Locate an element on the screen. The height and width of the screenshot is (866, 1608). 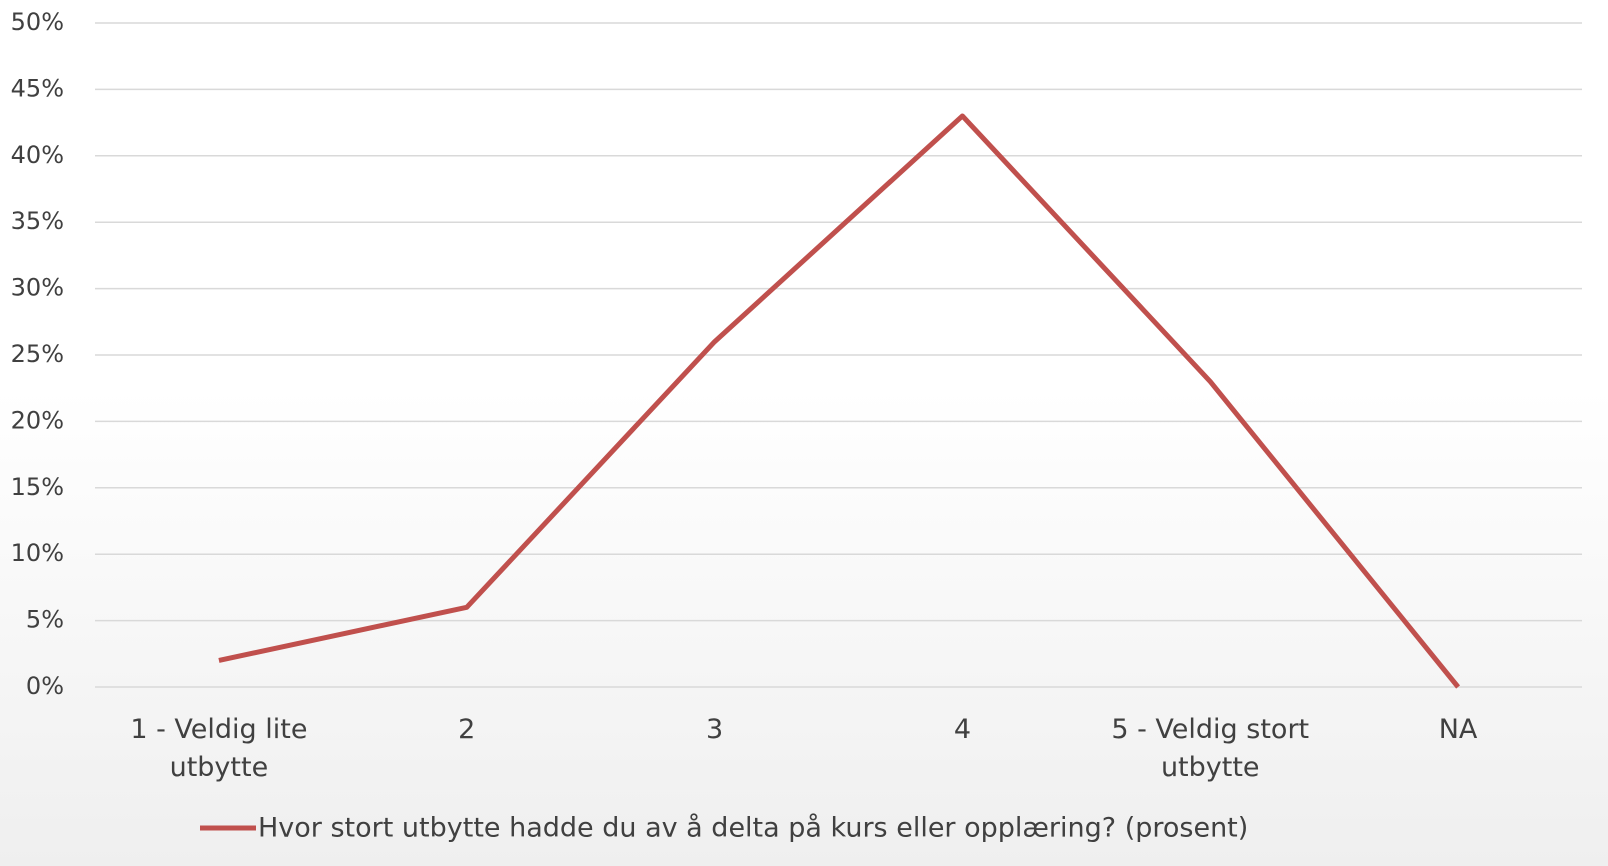
x-tick-label: NA is located at coordinates (1458, 729).